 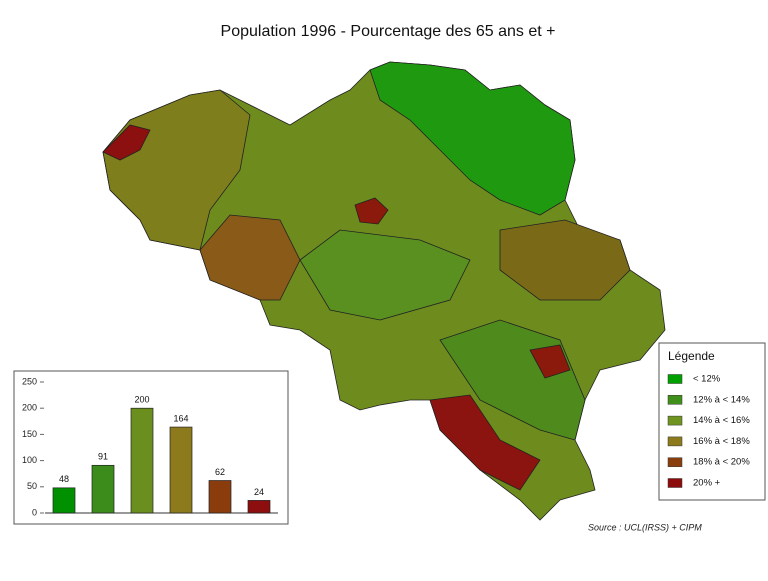 What do you see at coordinates (103, 457) in the screenshot?
I see `value-label: 91` at bounding box center [103, 457].